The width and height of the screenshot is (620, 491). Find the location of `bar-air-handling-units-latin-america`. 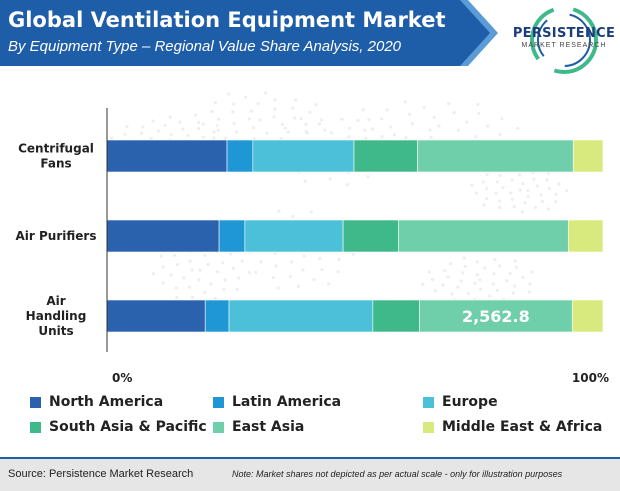

bar-air-handling-units-latin-america is located at coordinates (217, 316).